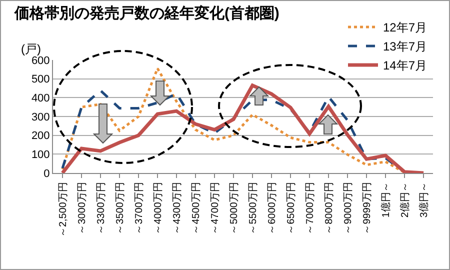 Image resolution: width=450 pixels, height=270 pixels. What do you see at coordinates (47, 174) in the screenshot?
I see `y-tick-label: 0` at bounding box center [47, 174].